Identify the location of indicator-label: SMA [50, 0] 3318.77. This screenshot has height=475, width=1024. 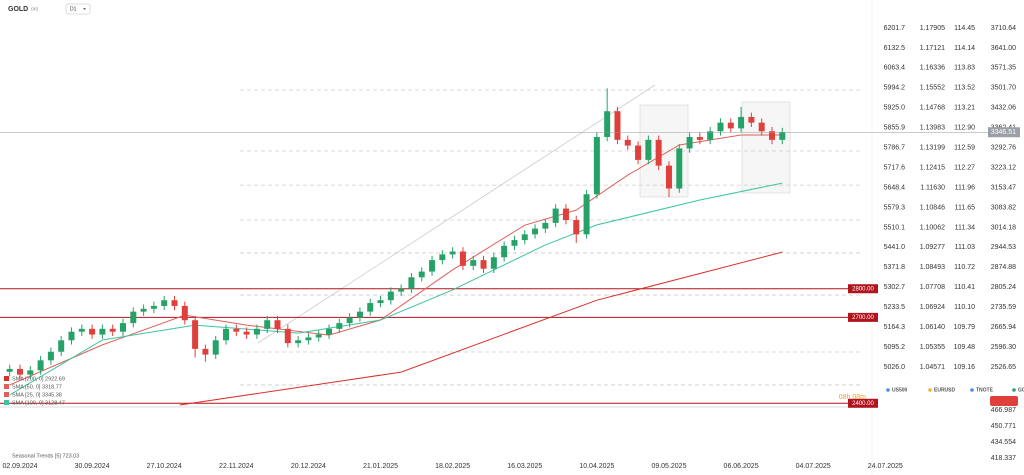
(37, 387).